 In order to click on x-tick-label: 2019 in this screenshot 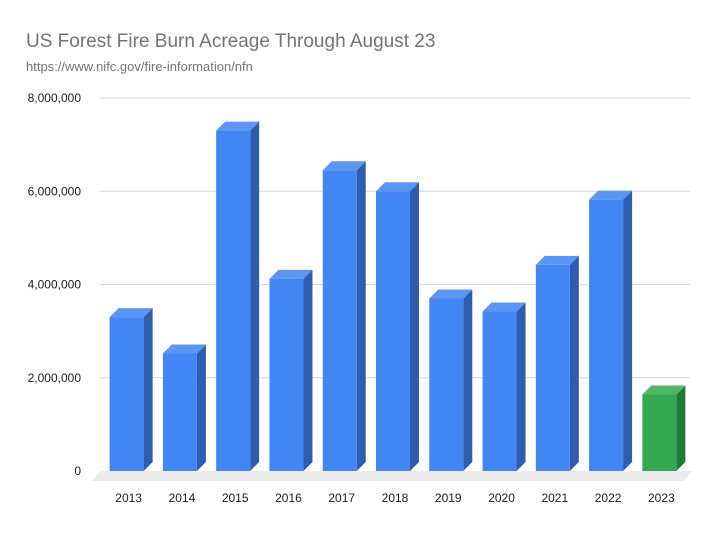, I will do `click(448, 498)`.